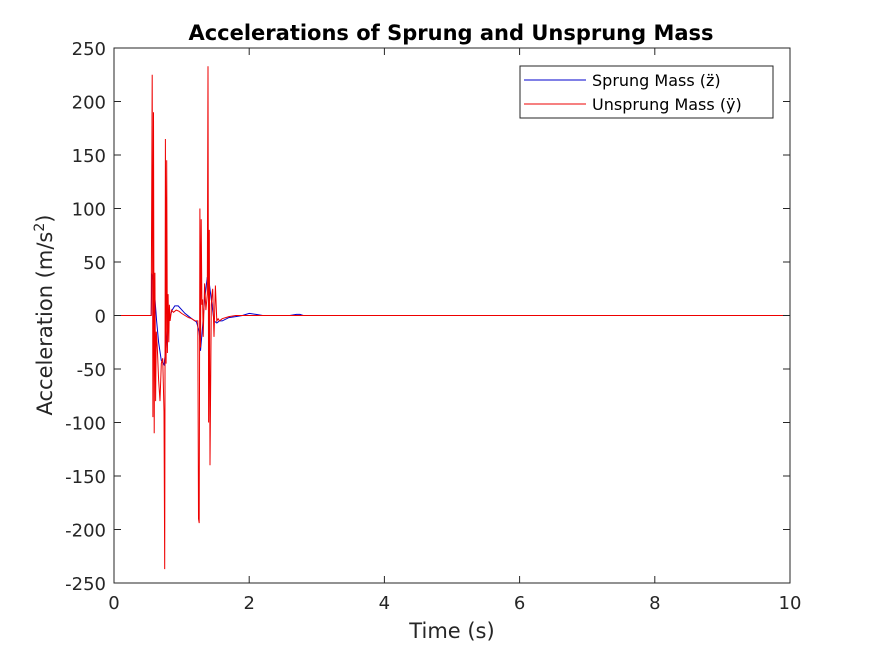 This screenshot has width=874, height=655. What do you see at coordinates (85, 531) in the screenshot?
I see `y-tick-label: -200` at bounding box center [85, 531].